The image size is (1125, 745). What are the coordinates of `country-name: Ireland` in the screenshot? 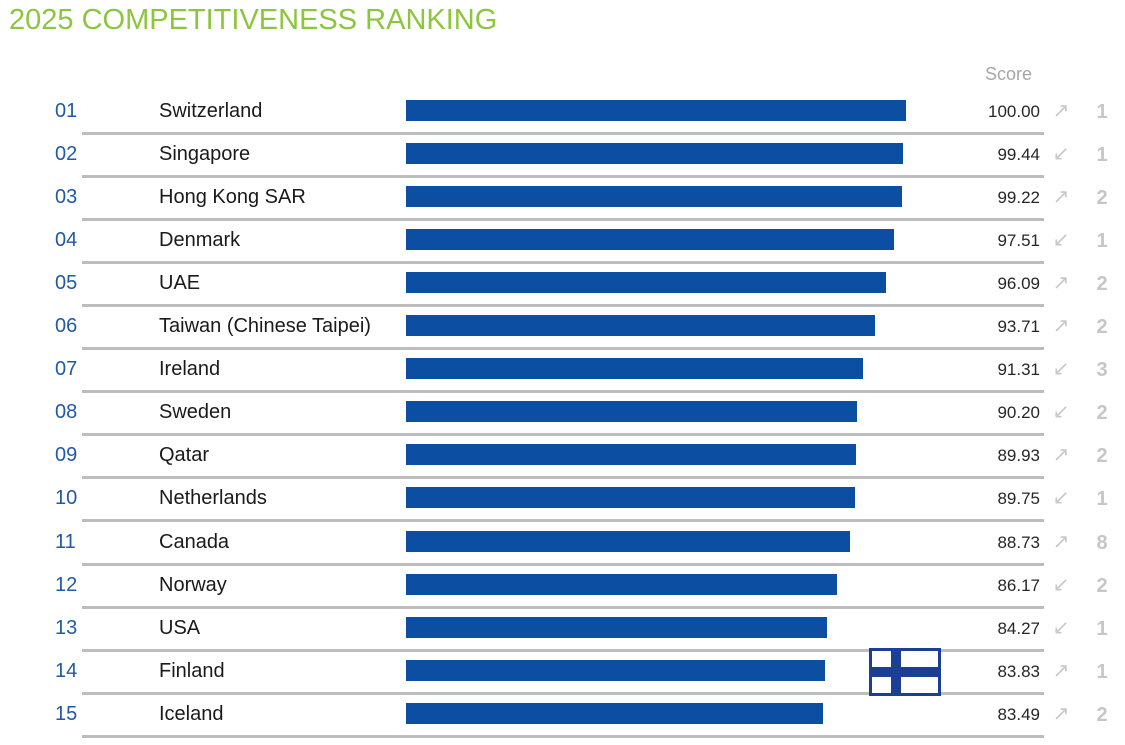 It's located at (190, 369).